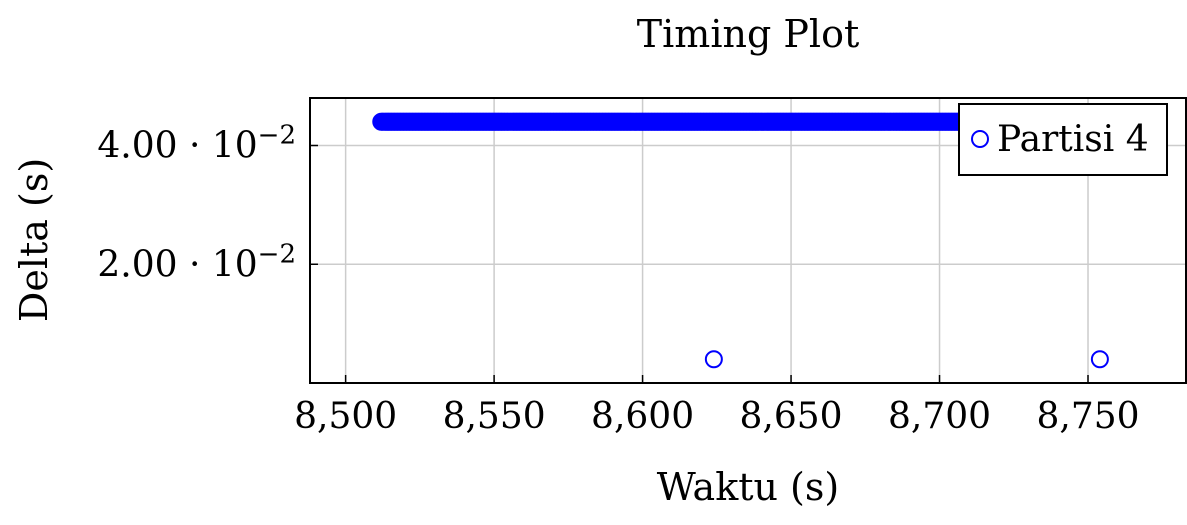 The width and height of the screenshot is (1187, 525). What do you see at coordinates (196, 144) in the screenshot?
I see `y-tick-label: 4.00 · 10⁻²` at bounding box center [196, 144].